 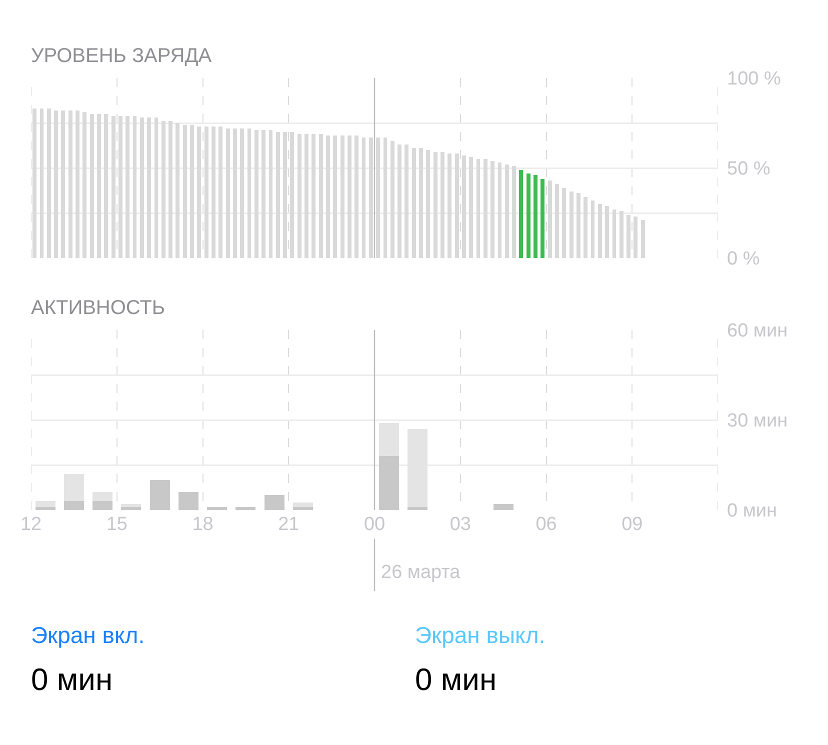 What do you see at coordinates (117, 524) in the screenshot?
I see `x-tick-label: 15` at bounding box center [117, 524].